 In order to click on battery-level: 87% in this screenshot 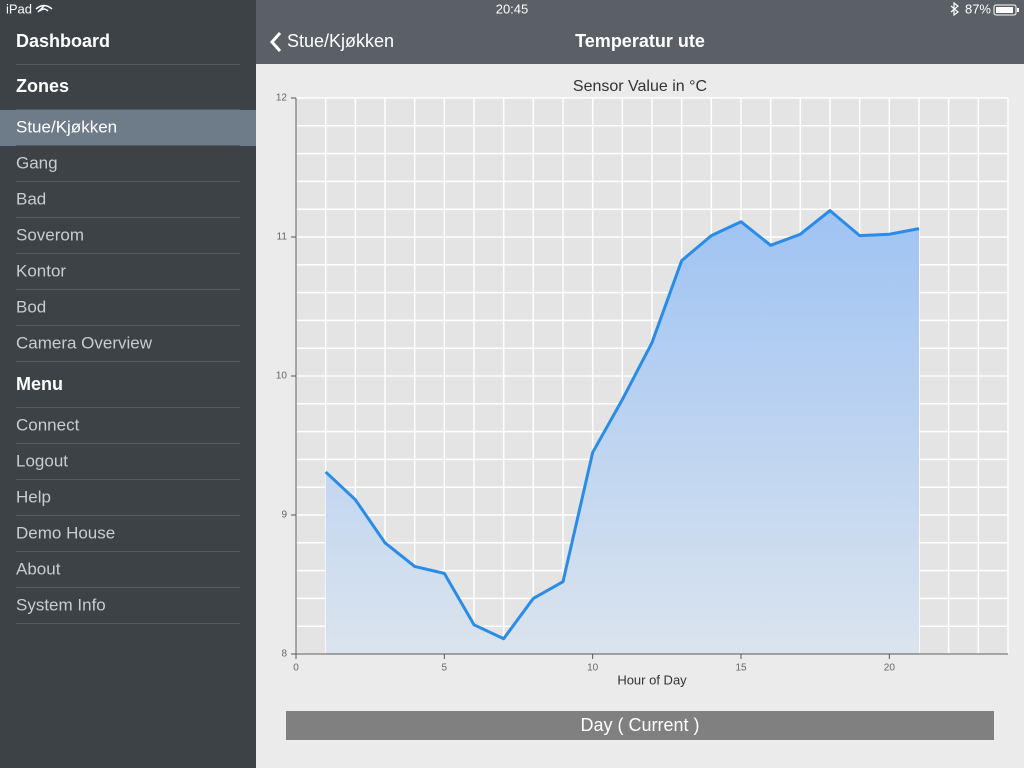, I will do `click(978, 8)`.